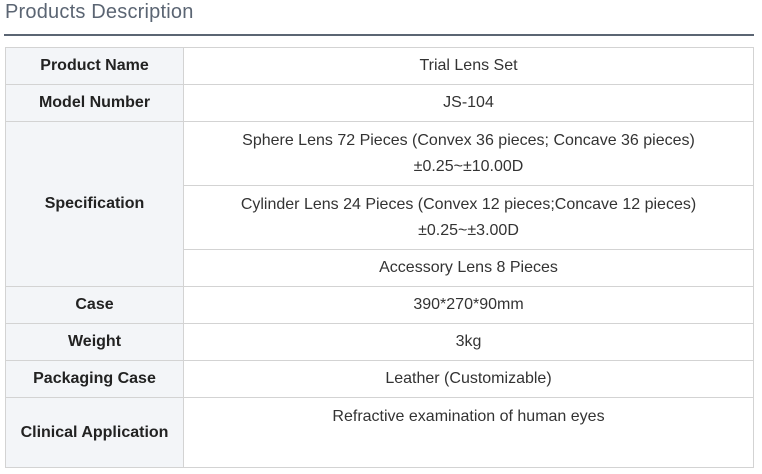  I want to click on table-row: Accessory Lens 8 Pieces, so click(380, 268).